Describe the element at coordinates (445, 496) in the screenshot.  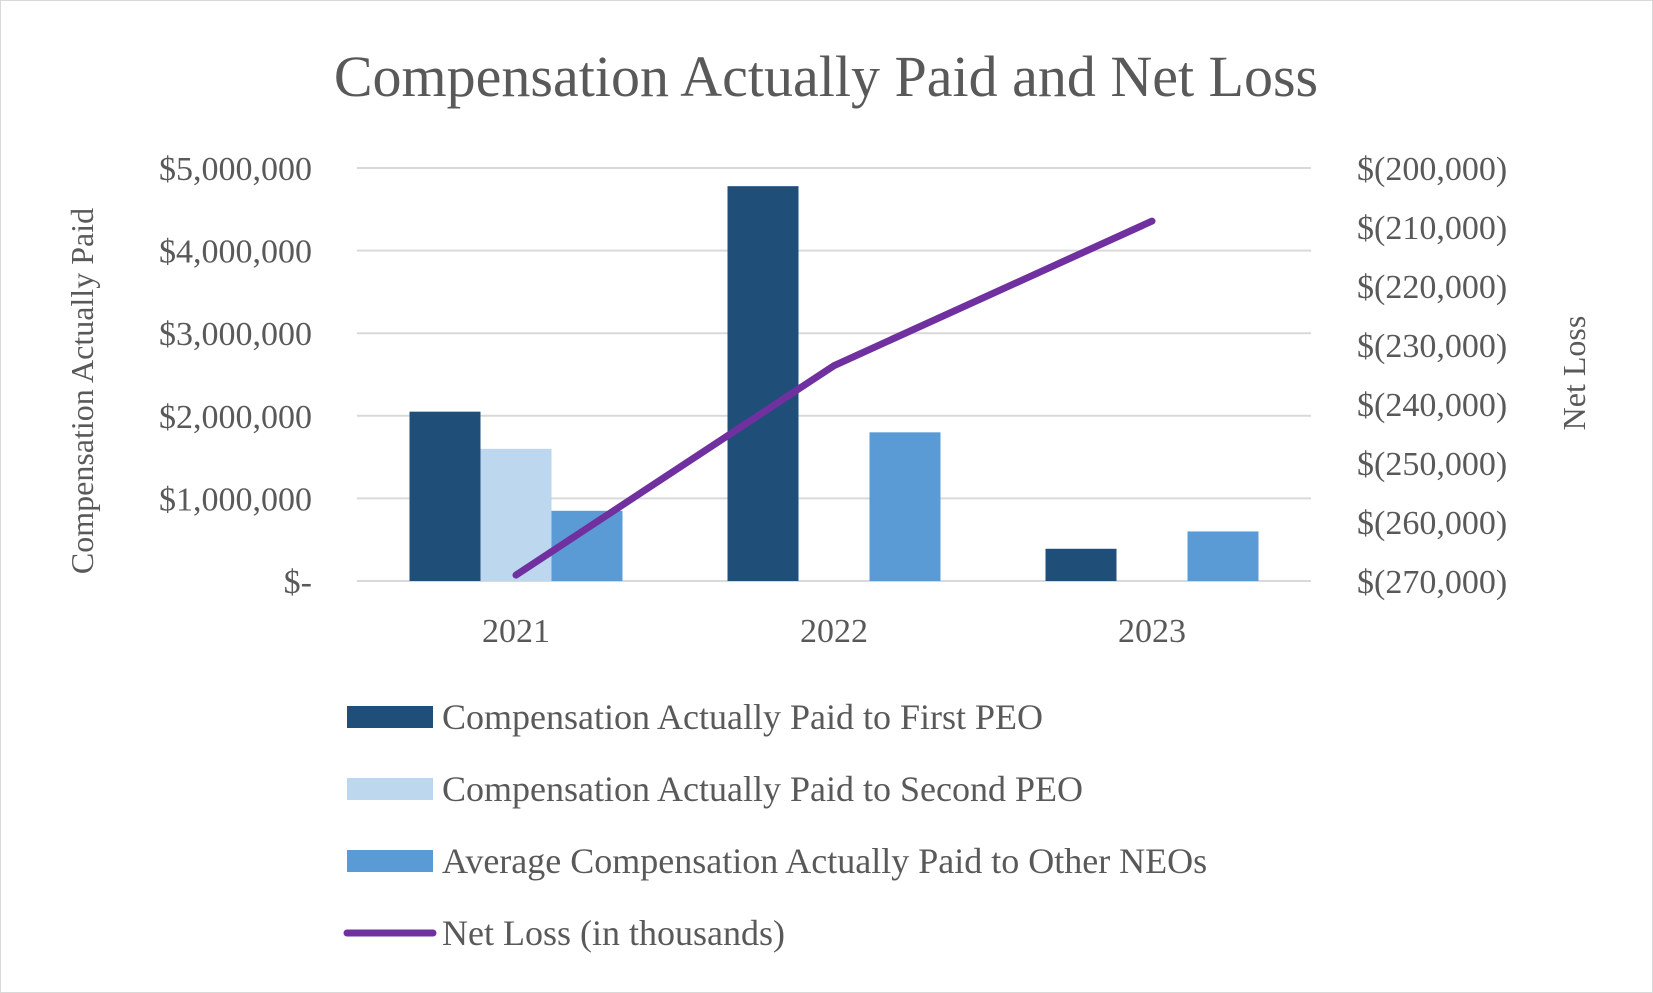
I see `bar-series-1-2021` at that location.